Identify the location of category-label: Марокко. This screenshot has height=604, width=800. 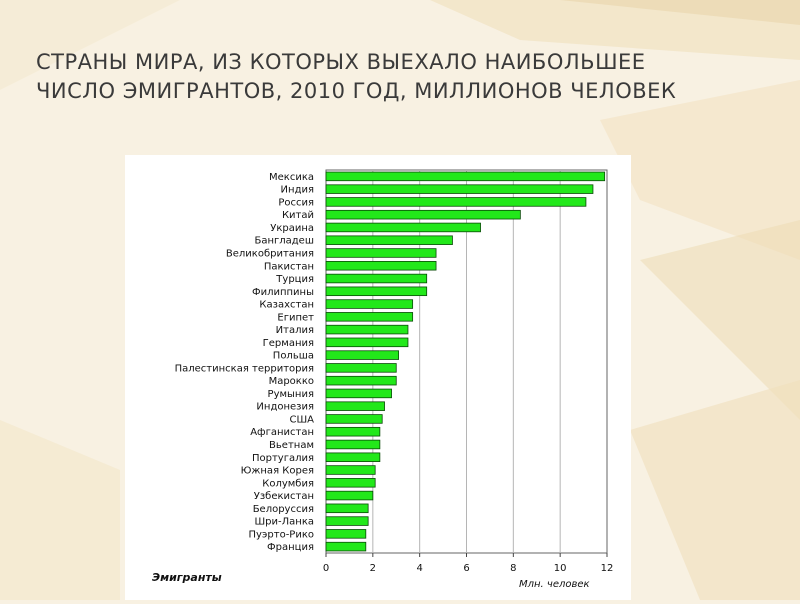
(291, 381).